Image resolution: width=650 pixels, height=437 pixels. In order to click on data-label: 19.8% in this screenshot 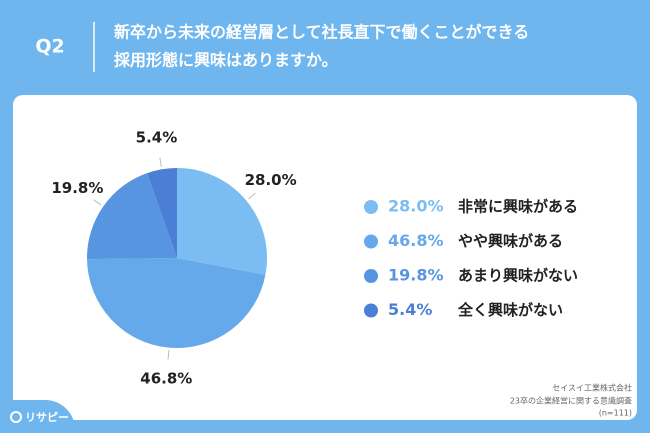, I will do `click(77, 188)`.